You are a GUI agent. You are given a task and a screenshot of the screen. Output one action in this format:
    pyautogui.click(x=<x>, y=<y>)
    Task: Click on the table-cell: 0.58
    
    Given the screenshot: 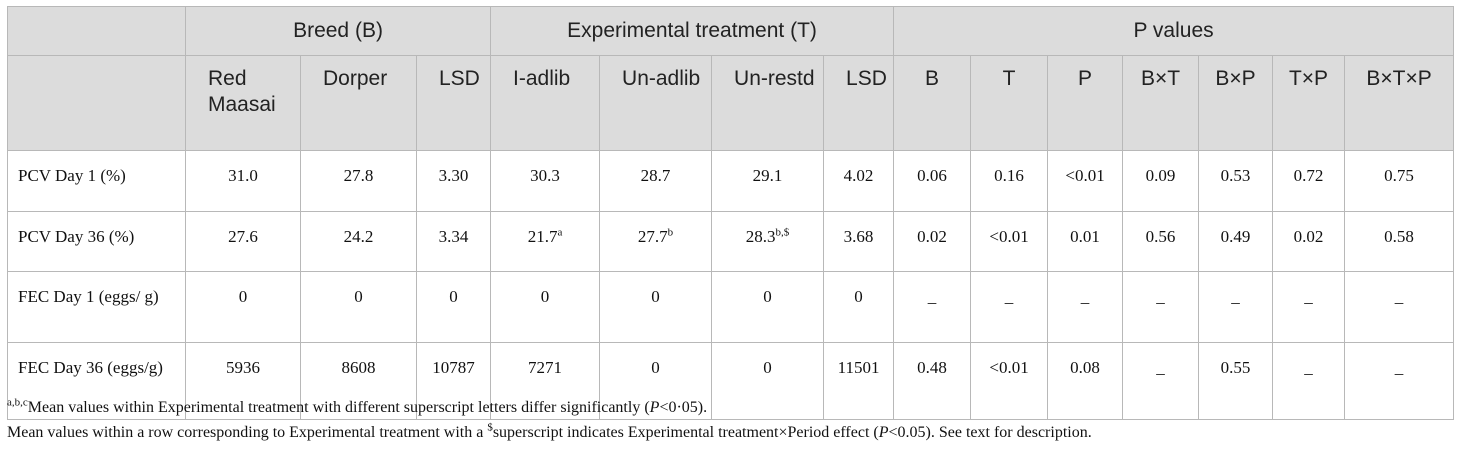 What is the action you would take?
    pyautogui.click(x=1399, y=241)
    